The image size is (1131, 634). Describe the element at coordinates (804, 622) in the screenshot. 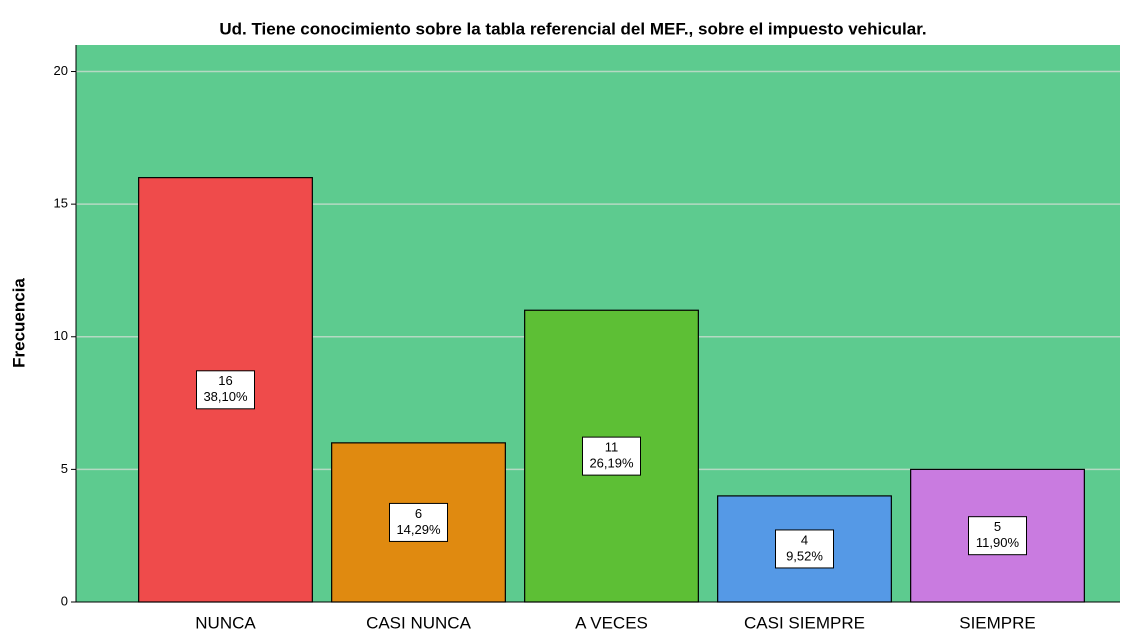

I see `x-tick-label: CASI SIEMPRE` at that location.